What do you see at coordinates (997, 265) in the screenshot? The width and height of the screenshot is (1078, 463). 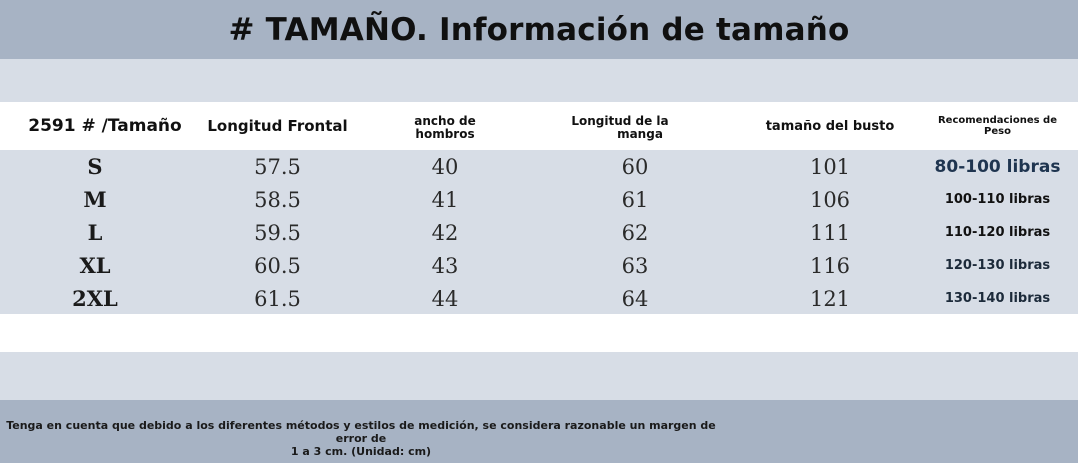 I see `cell-weight: 120-130 libras` at bounding box center [997, 265].